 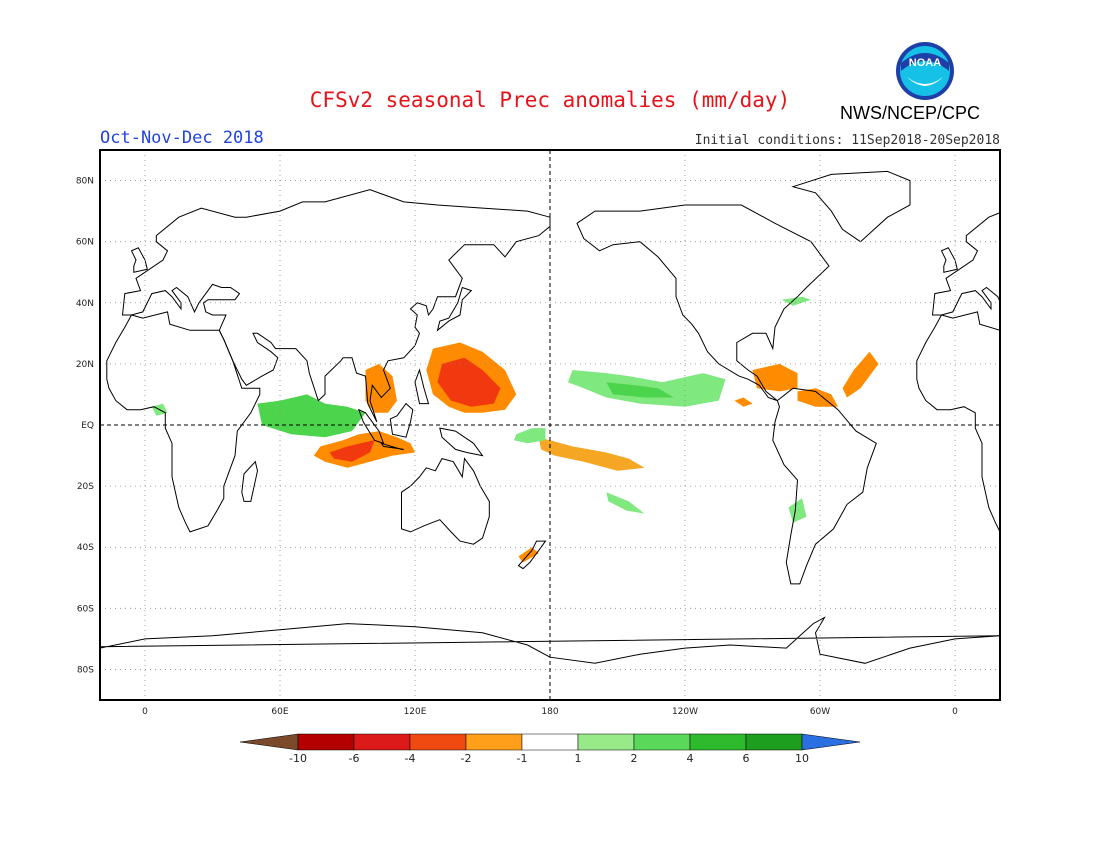 What do you see at coordinates (817, 397) in the screenshot?
I see `anomaly-atl-dry` at bounding box center [817, 397].